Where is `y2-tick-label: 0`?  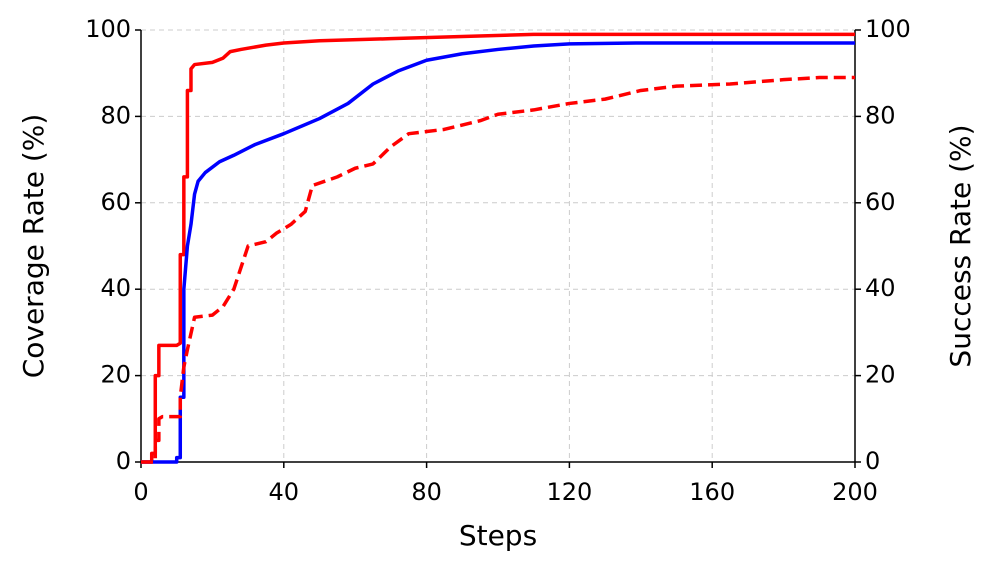
y2-tick-label: 0 is located at coordinates (872, 461).